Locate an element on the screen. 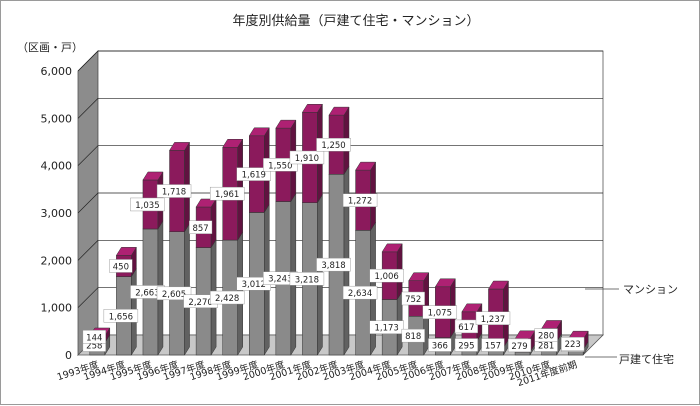 The height and width of the screenshot is (406, 700). data-label-mansion: 280 is located at coordinates (546, 337).